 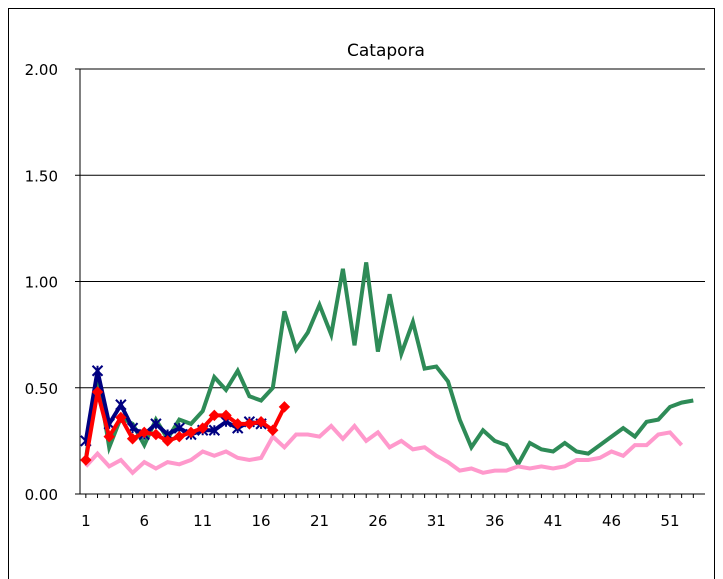 I want to click on x-tick-label: 11, so click(x=202, y=521).